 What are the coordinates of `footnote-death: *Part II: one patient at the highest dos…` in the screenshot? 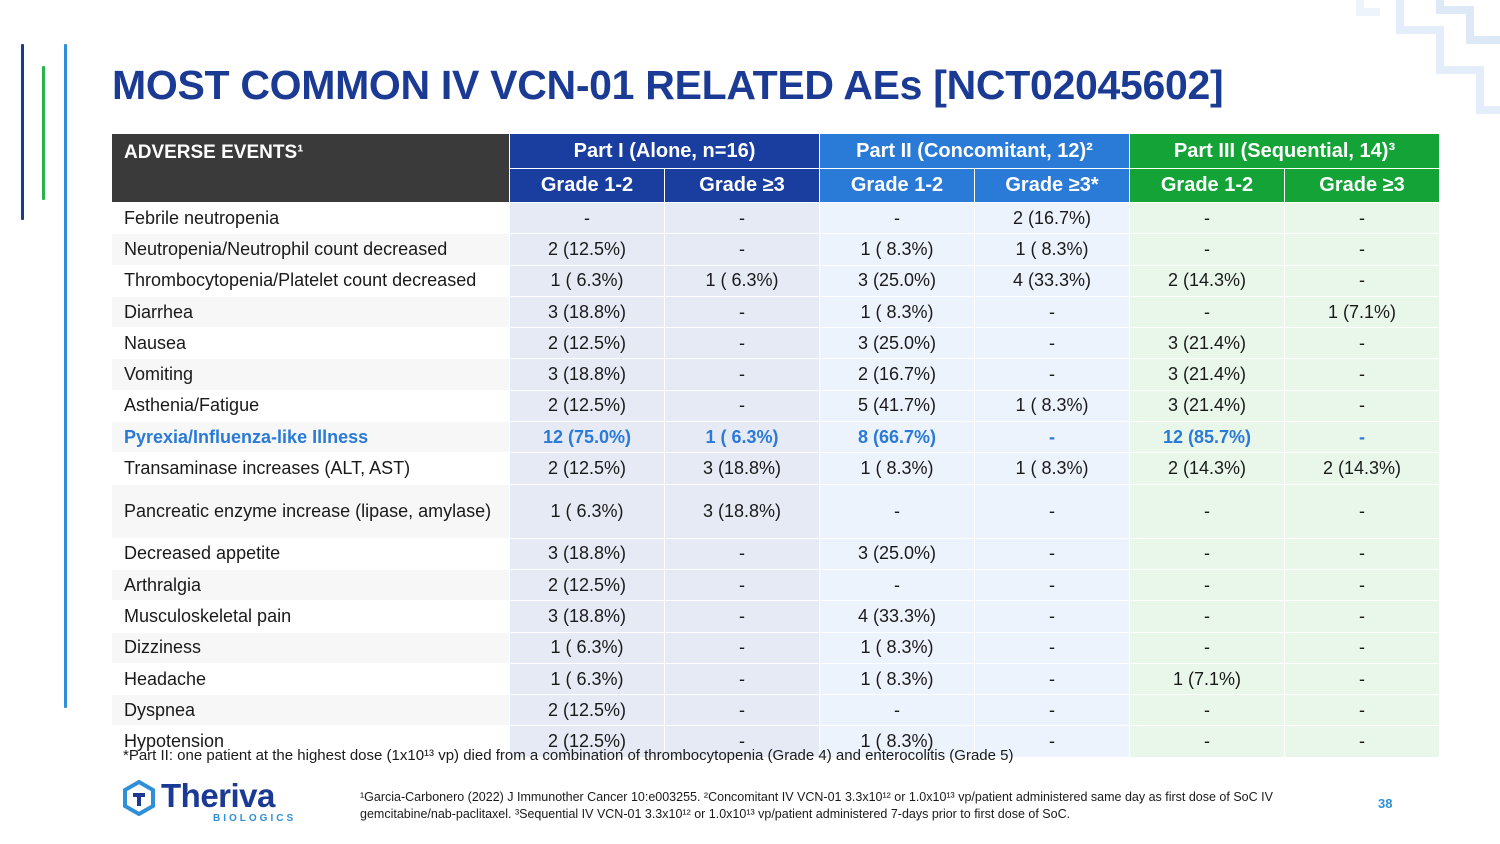 It's located at (568, 755).